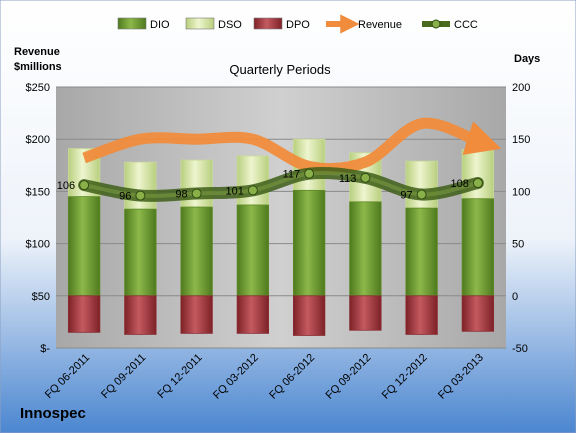  Describe the element at coordinates (406, 196) in the screenshot. I see `ccc-data-label: 97` at that location.